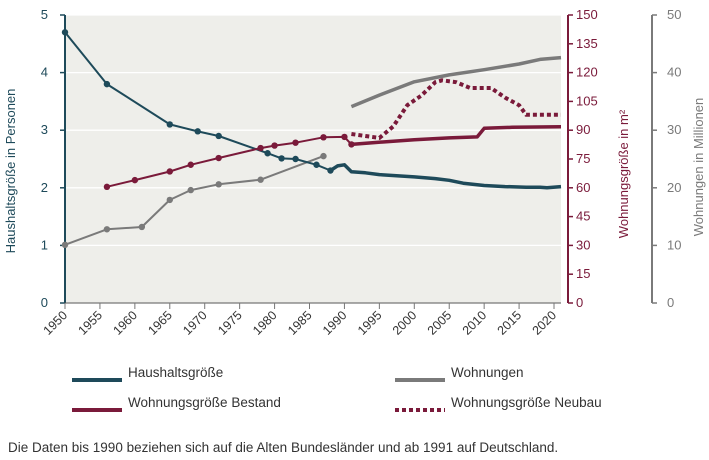 The width and height of the screenshot is (709, 460). I want to click on left-axis-tick-label: 3, so click(44, 129).